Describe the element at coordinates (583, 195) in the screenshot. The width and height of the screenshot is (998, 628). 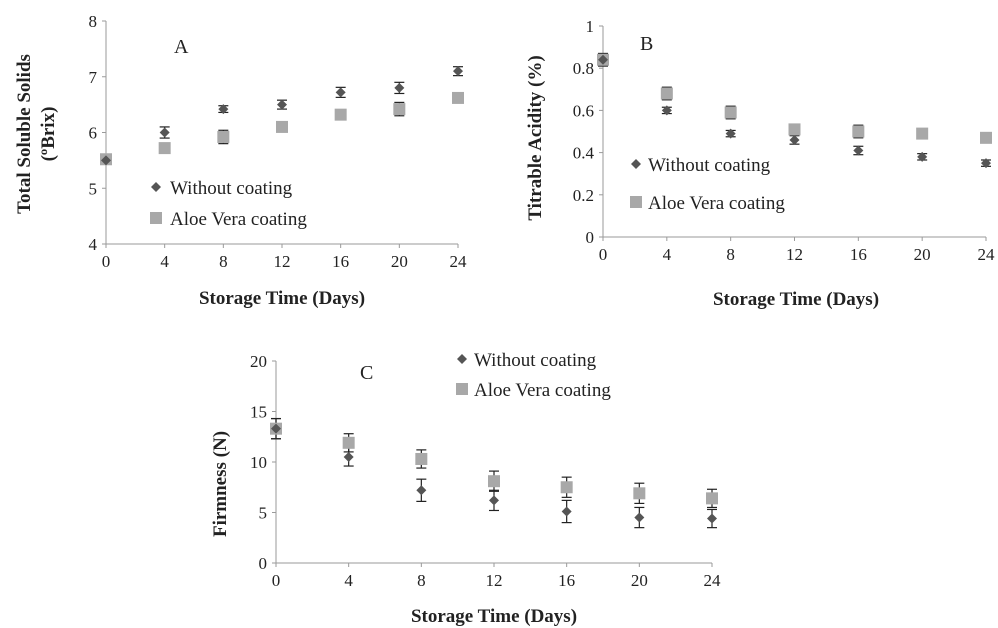
I see `panel-b-y-tick-label: 0.2` at that location.